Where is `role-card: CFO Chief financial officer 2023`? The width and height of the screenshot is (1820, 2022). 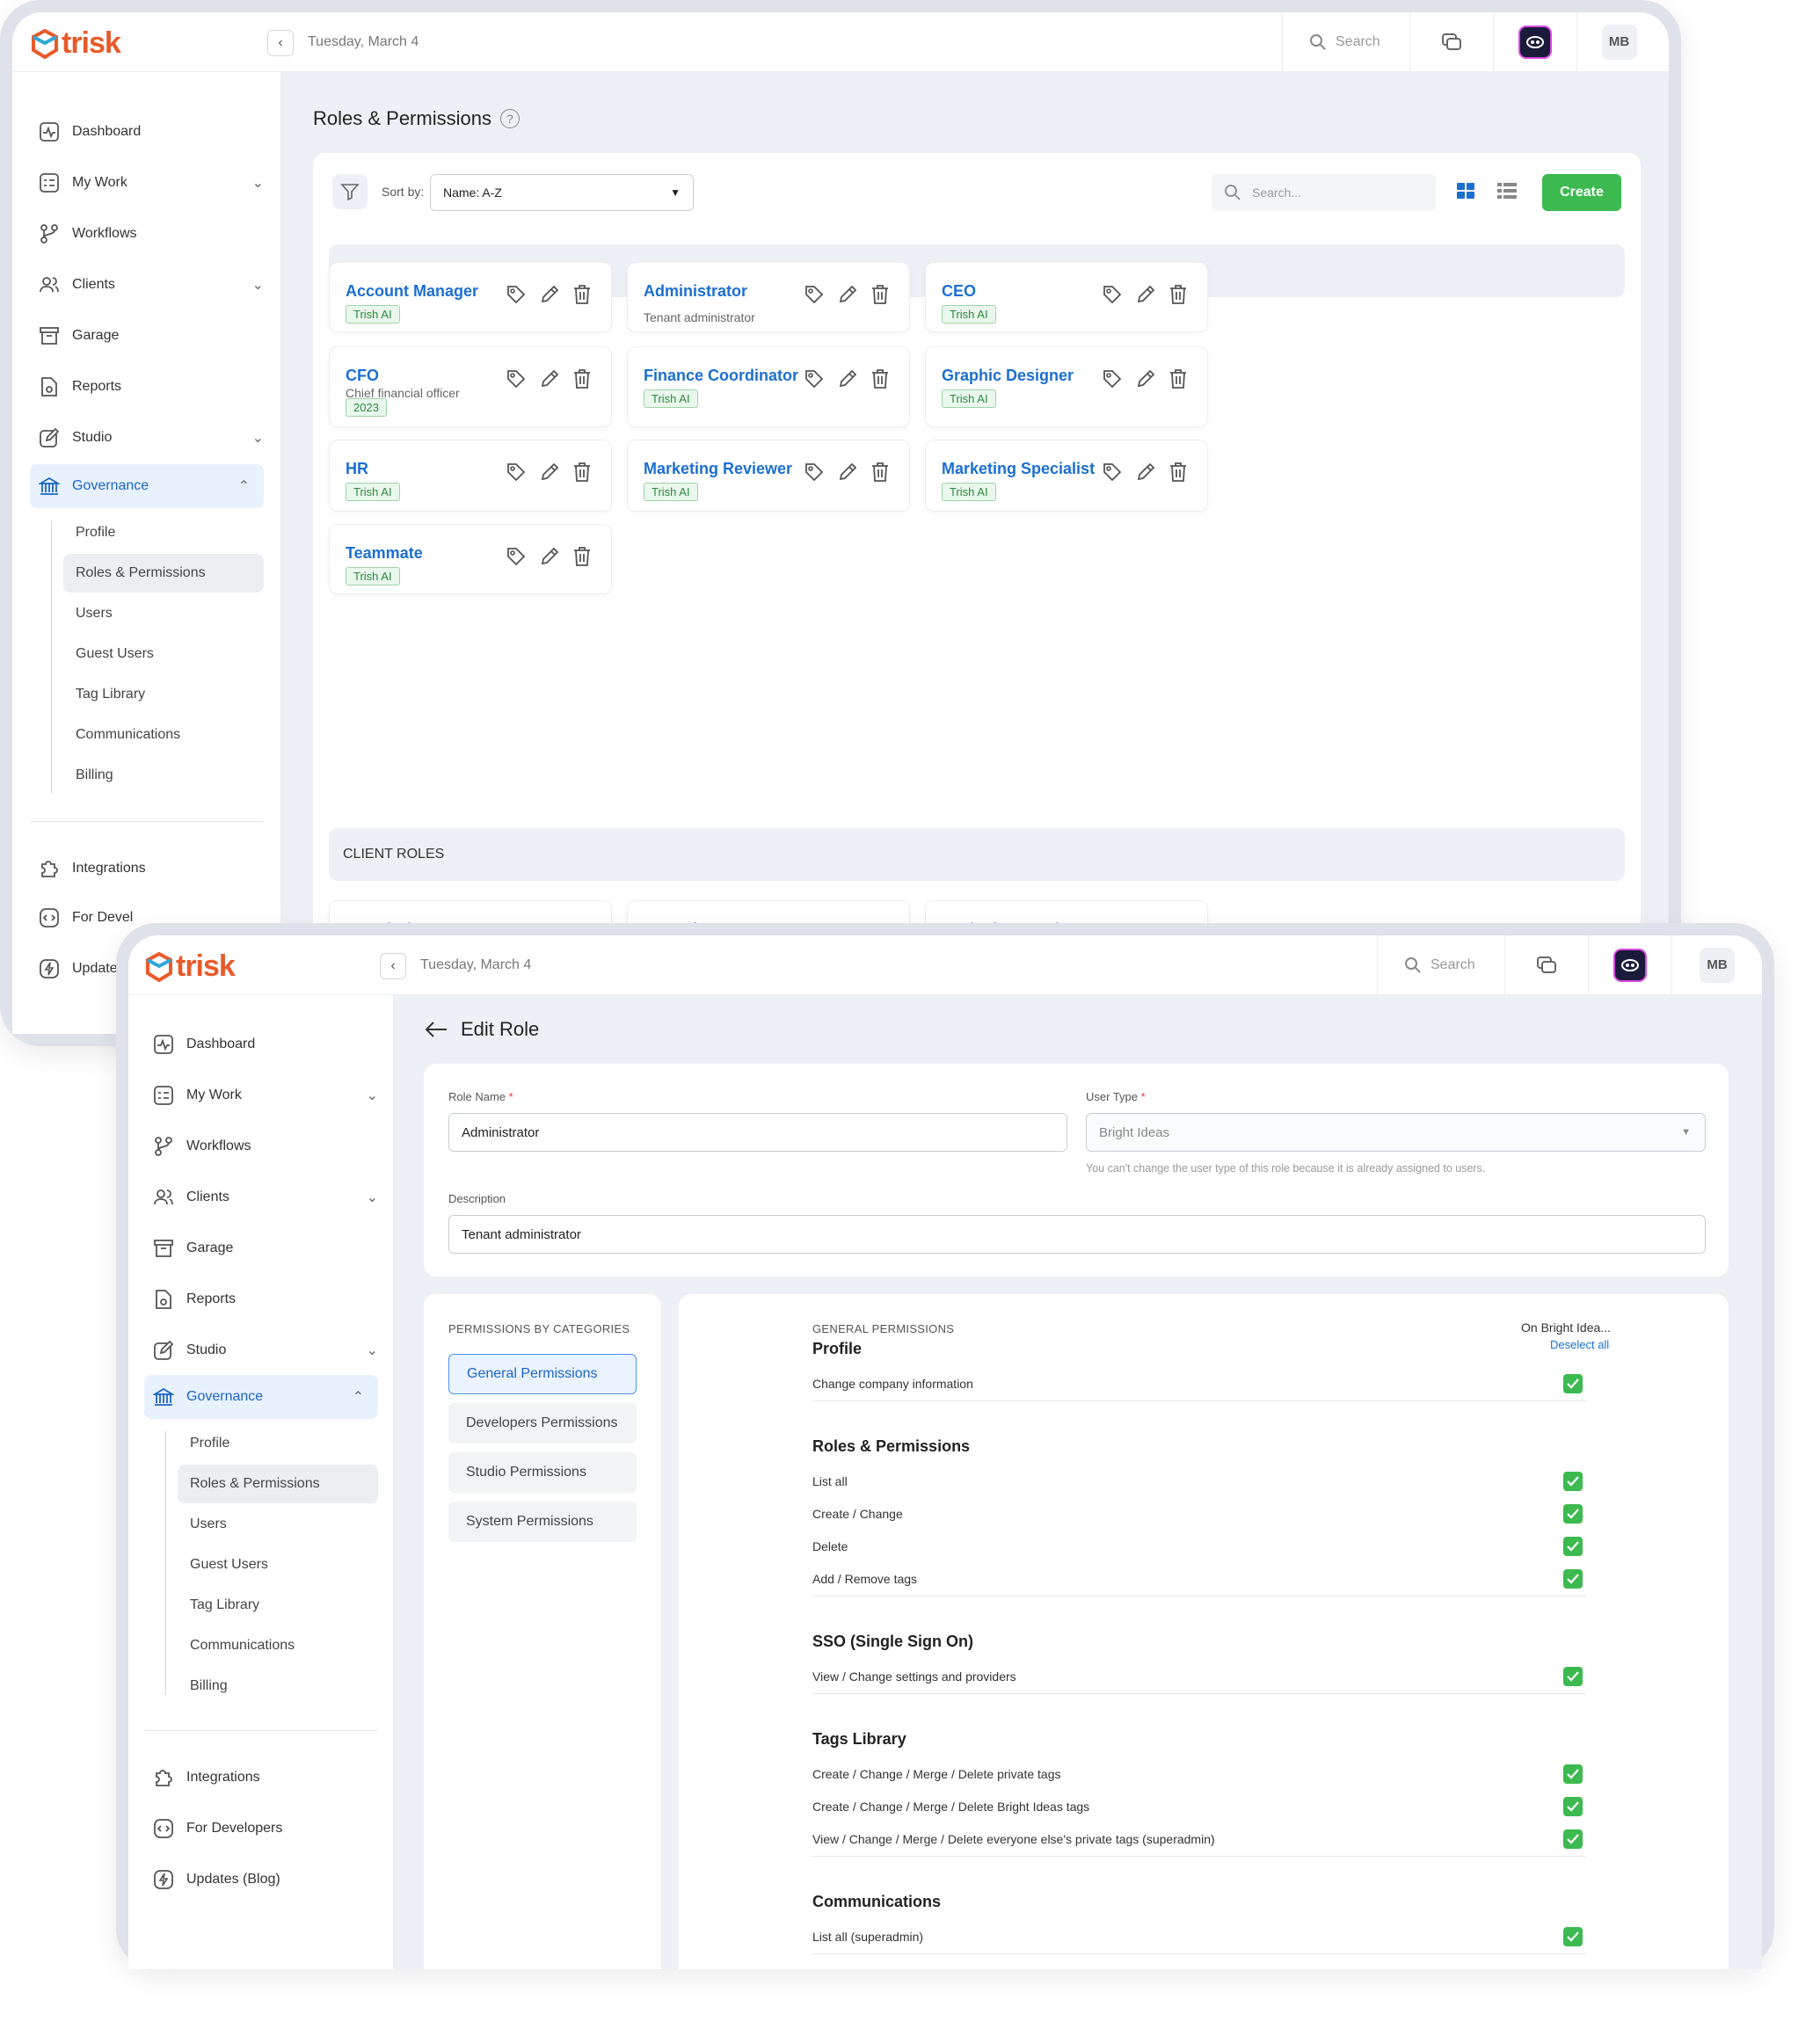 role-card: CFO Chief financial officer 2023 is located at coordinates (470, 386).